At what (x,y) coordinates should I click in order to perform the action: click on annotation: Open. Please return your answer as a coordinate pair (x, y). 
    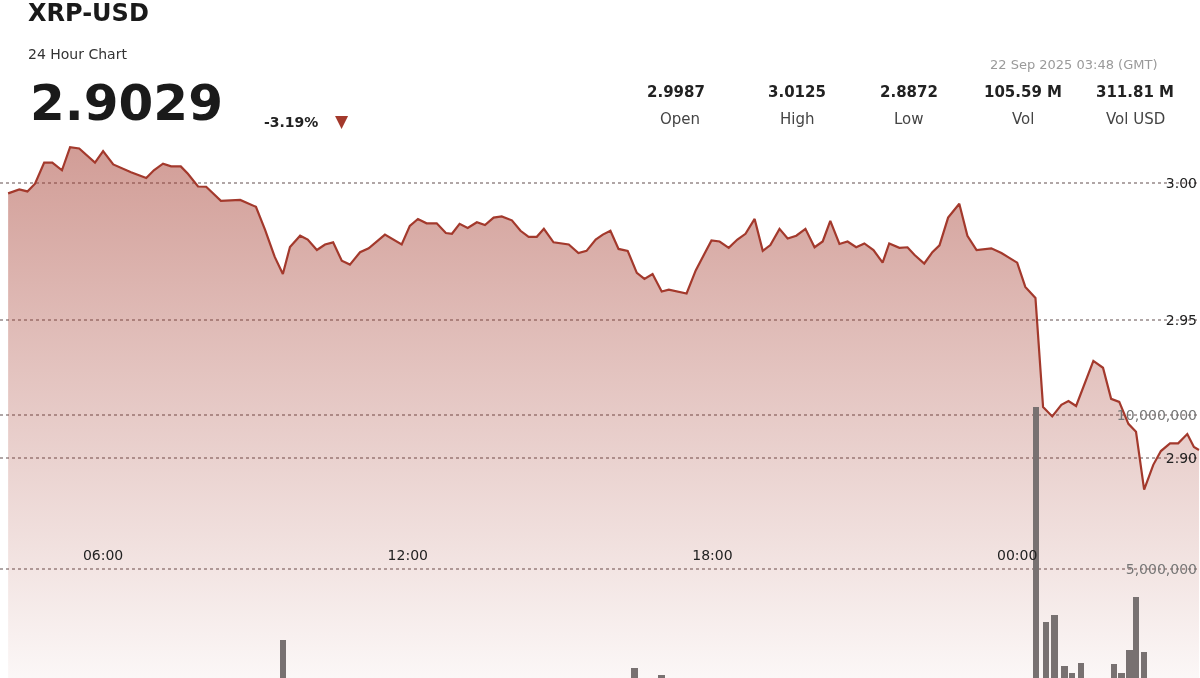
    Looking at the image, I should click on (680, 119).